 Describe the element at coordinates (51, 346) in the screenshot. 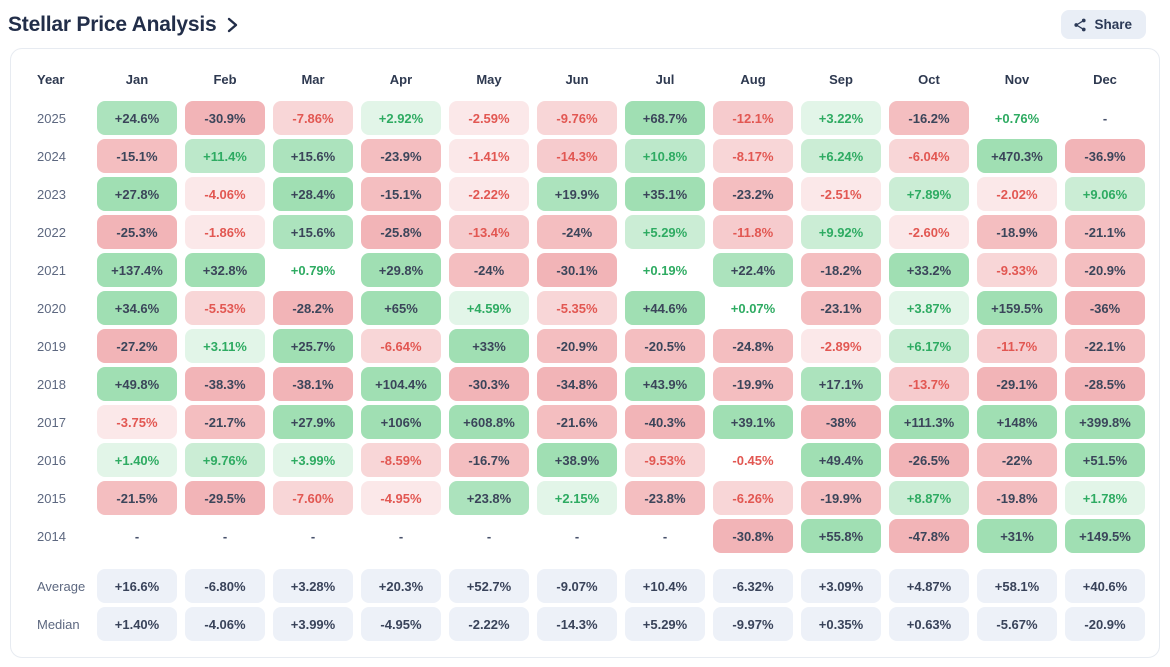

I see `year-label: 2019` at that location.